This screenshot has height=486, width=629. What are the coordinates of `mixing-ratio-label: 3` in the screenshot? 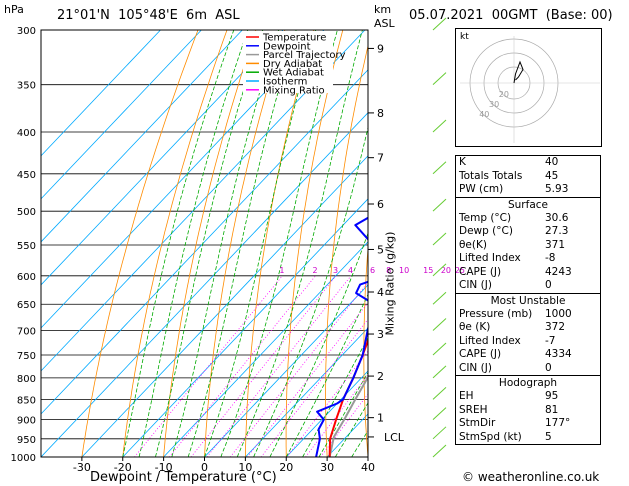 It's located at (335, 270).